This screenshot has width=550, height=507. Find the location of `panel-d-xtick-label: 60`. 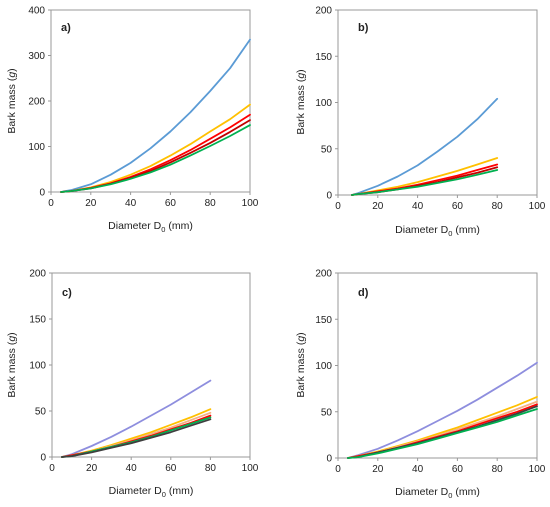

panel-d-xtick-label: 60 is located at coordinates (458, 469).